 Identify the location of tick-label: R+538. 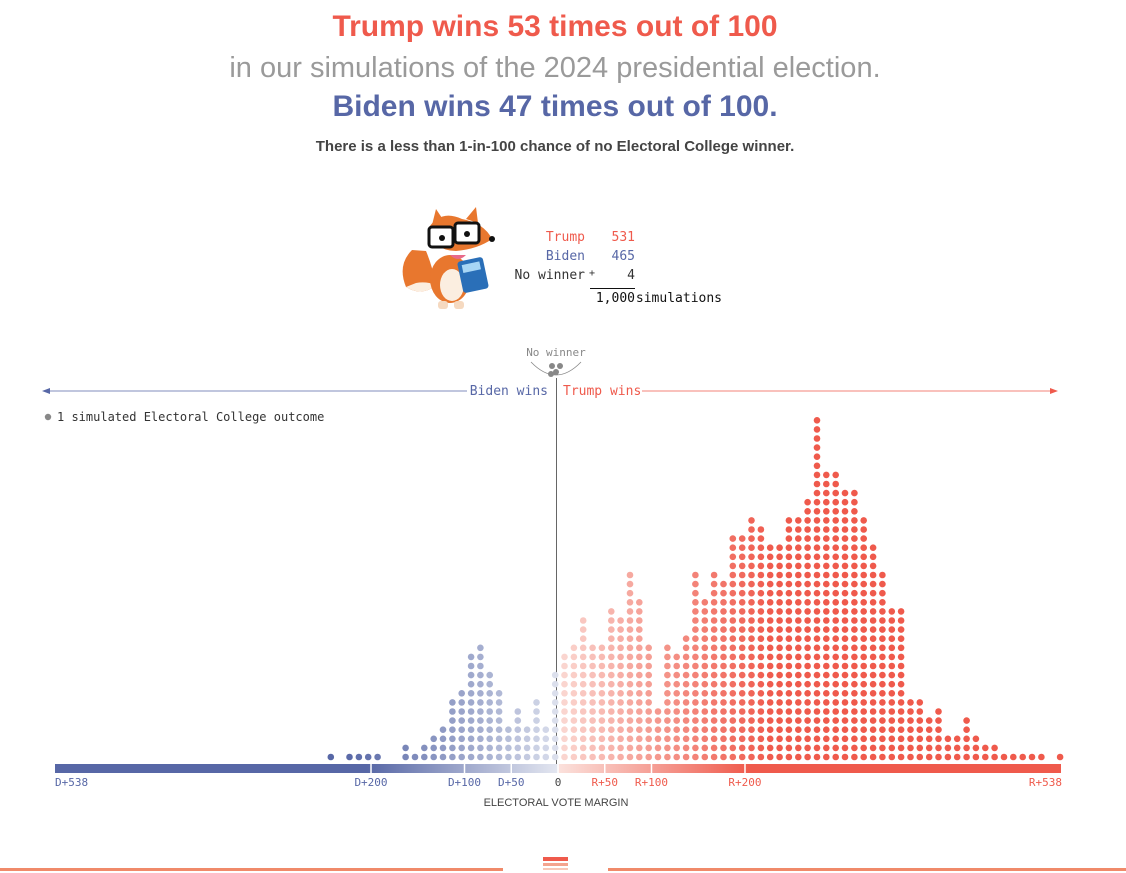
(1045, 782).